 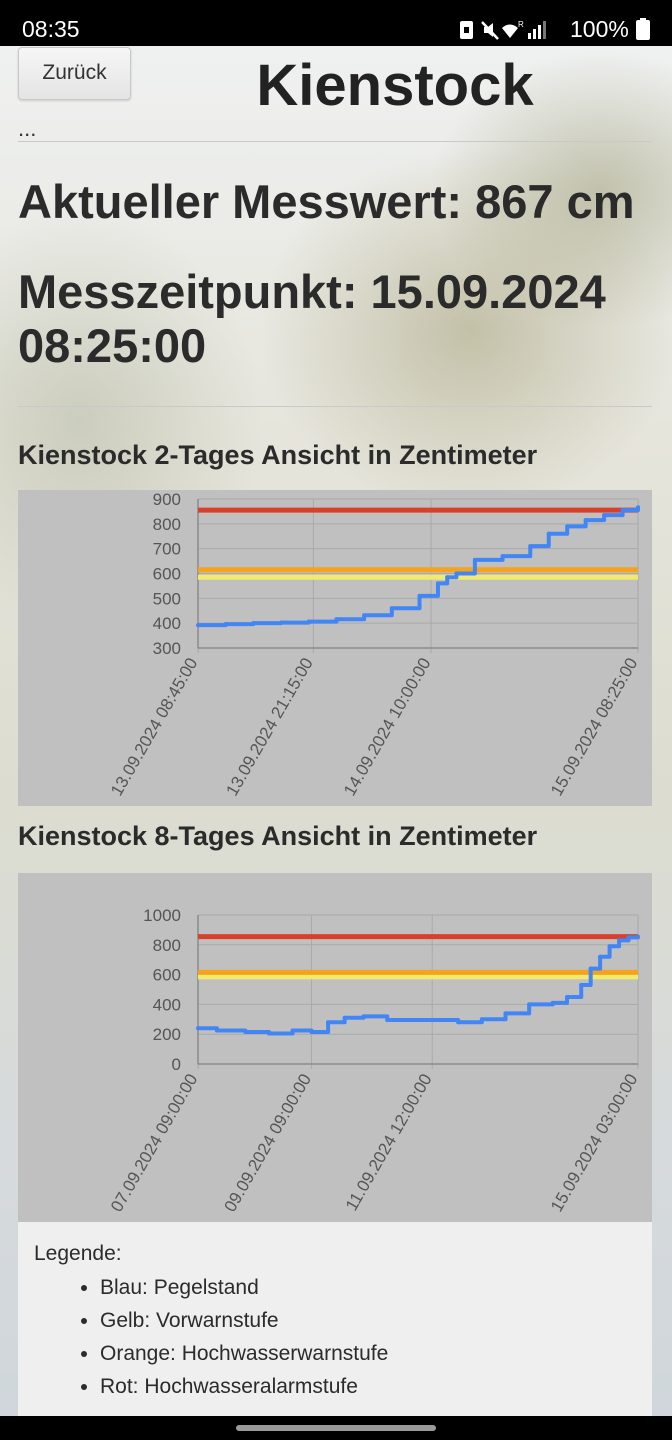 What do you see at coordinates (167, 648) in the screenshot?
I see `y-tick-label: 300` at bounding box center [167, 648].